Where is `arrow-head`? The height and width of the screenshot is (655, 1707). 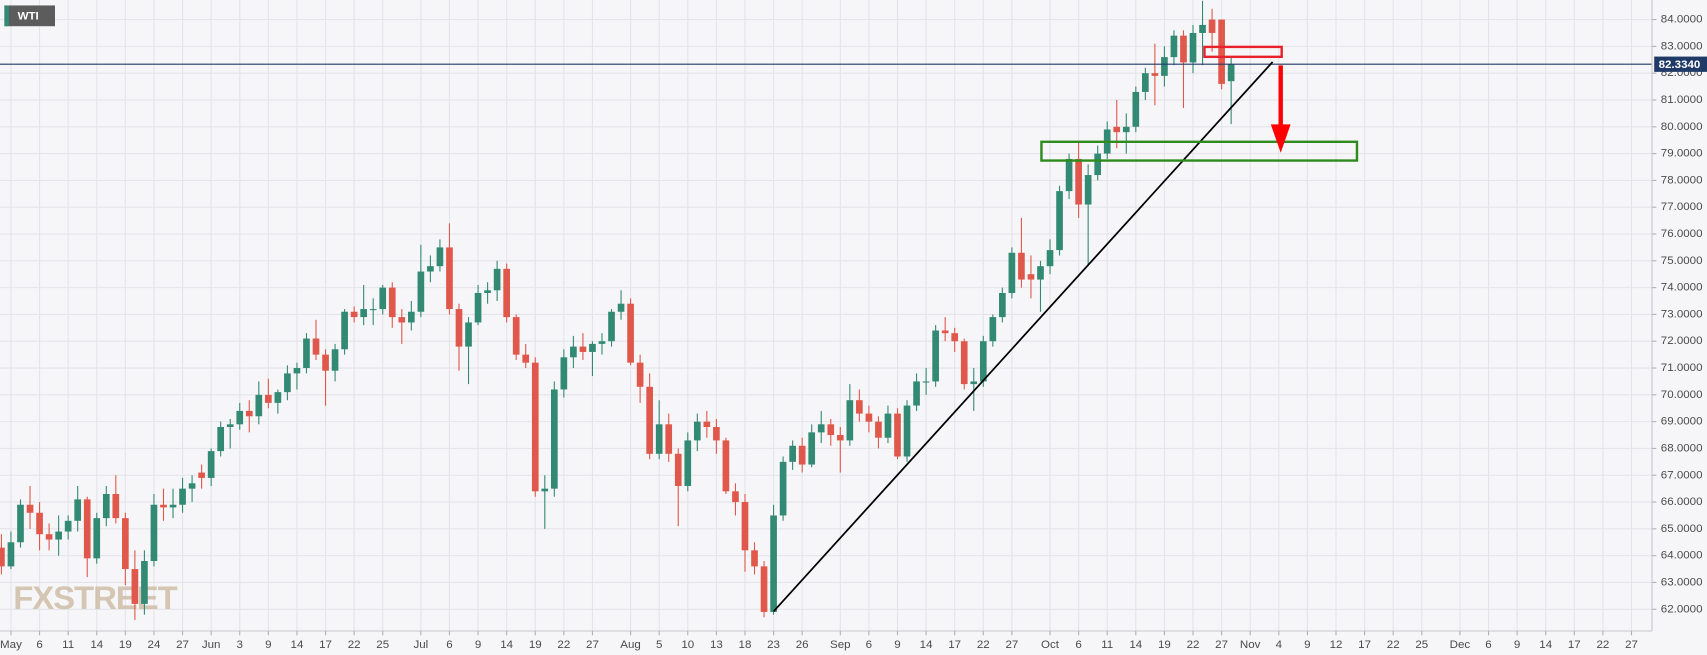
arrow-head is located at coordinates (1280, 138).